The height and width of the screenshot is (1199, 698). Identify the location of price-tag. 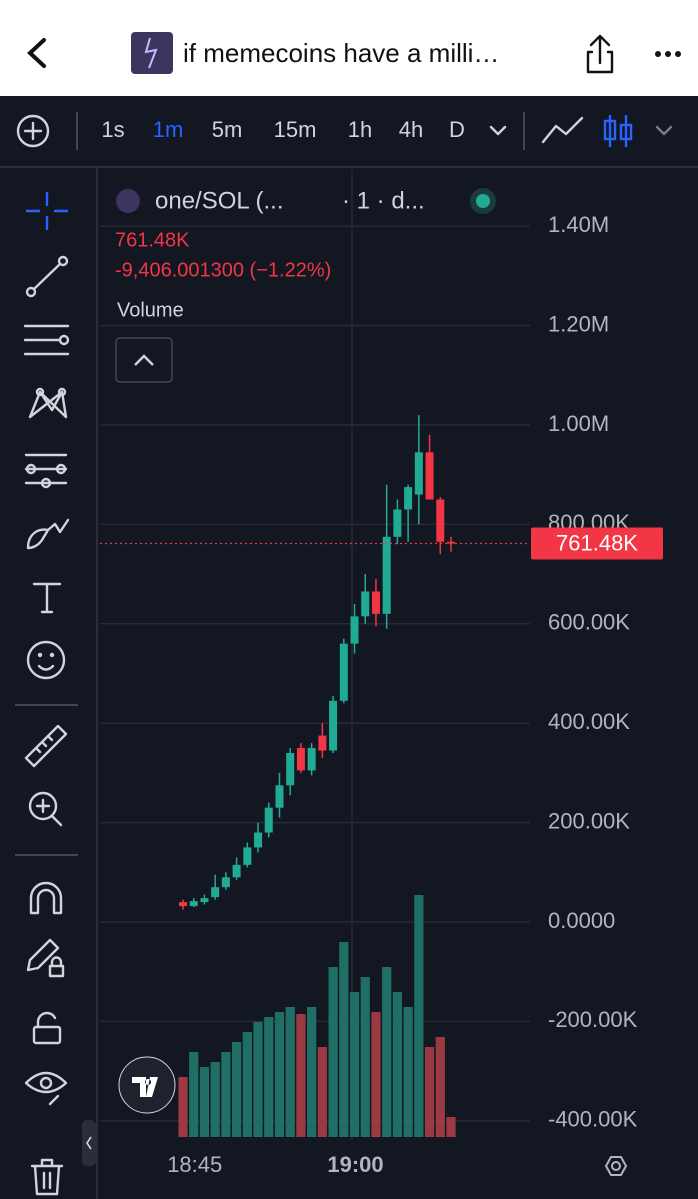
(597, 543).